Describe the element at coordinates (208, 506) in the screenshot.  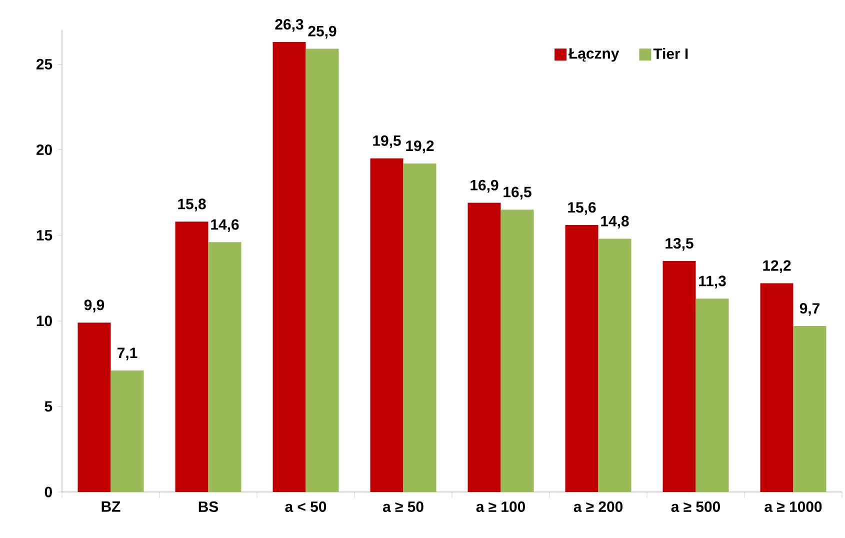
I see `x-tick-label: BS` at that location.